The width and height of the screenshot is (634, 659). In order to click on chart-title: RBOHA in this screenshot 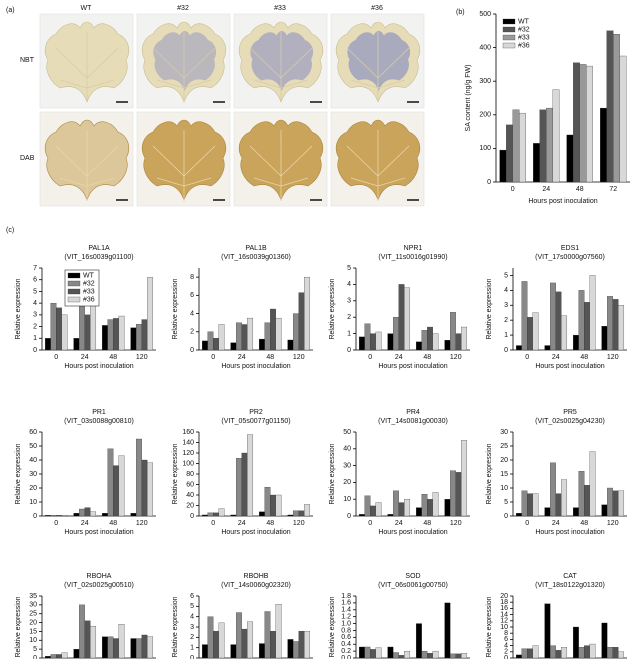, I will do `click(99, 576)`.